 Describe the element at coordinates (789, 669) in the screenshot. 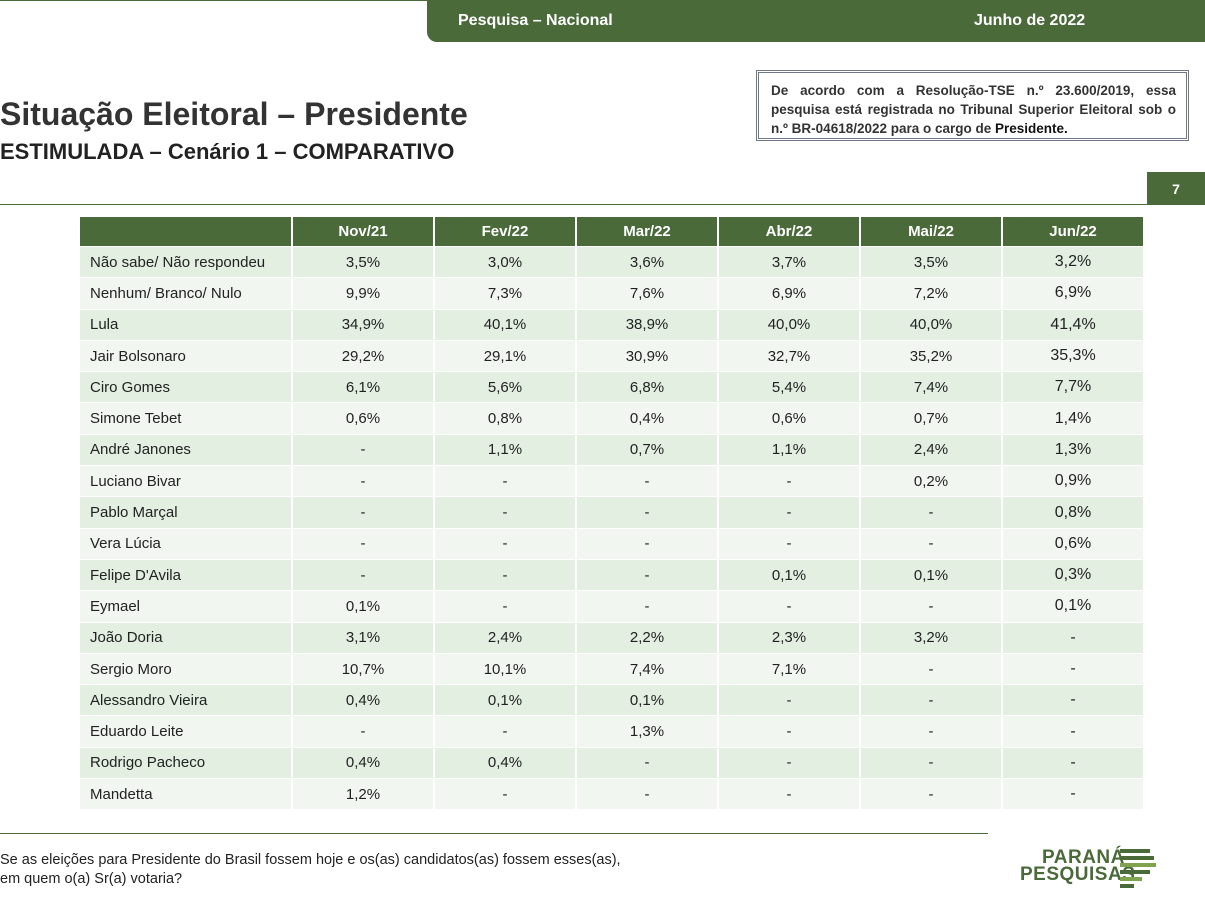

I see `value-cell: 7,1%` at that location.